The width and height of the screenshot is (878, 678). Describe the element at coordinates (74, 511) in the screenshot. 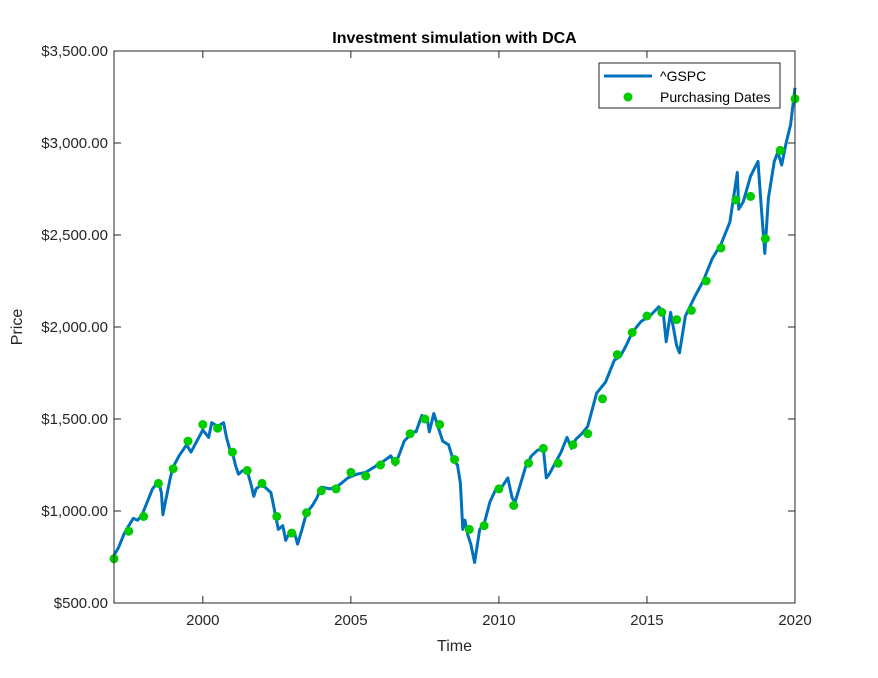

I see `y-tick-label: $1,000.00` at that location.